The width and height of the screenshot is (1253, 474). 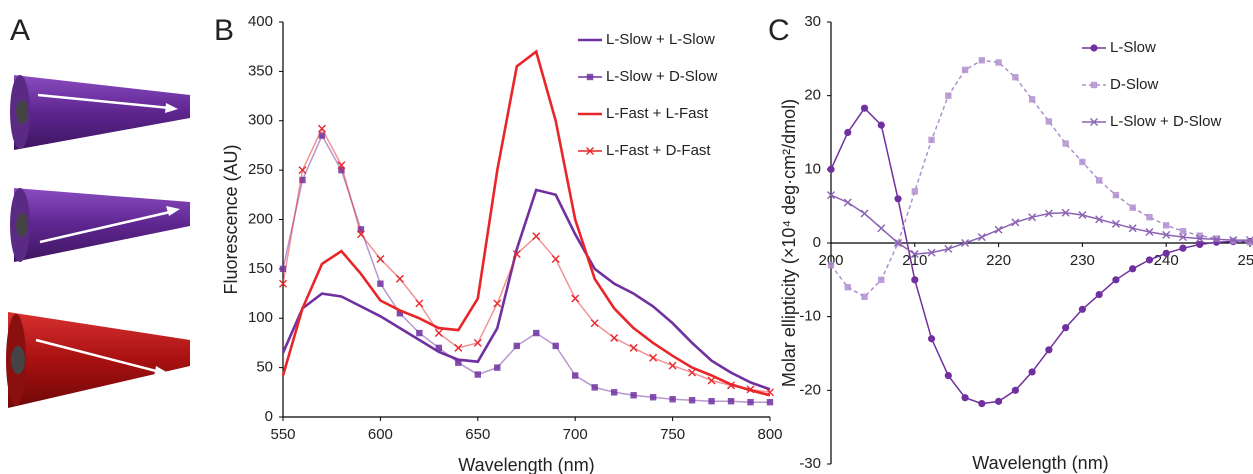 What do you see at coordinates (1040, 224) in the screenshot?
I see `series-line` at bounding box center [1040, 224].